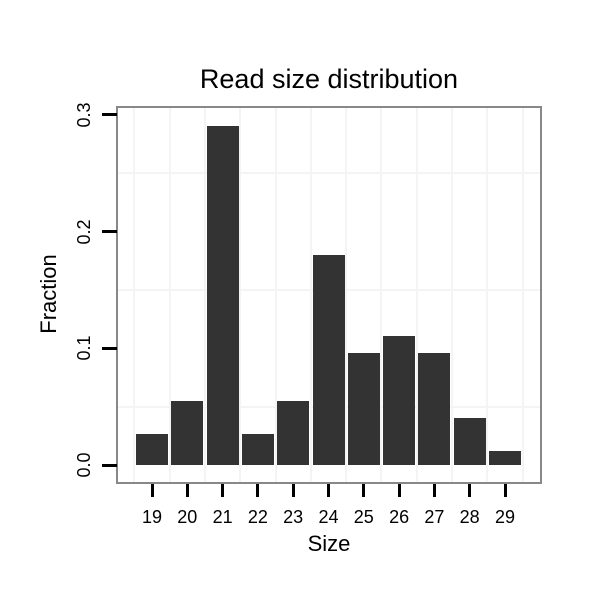  Describe the element at coordinates (152, 517) in the screenshot. I see `x-tick-label: 19` at that location.